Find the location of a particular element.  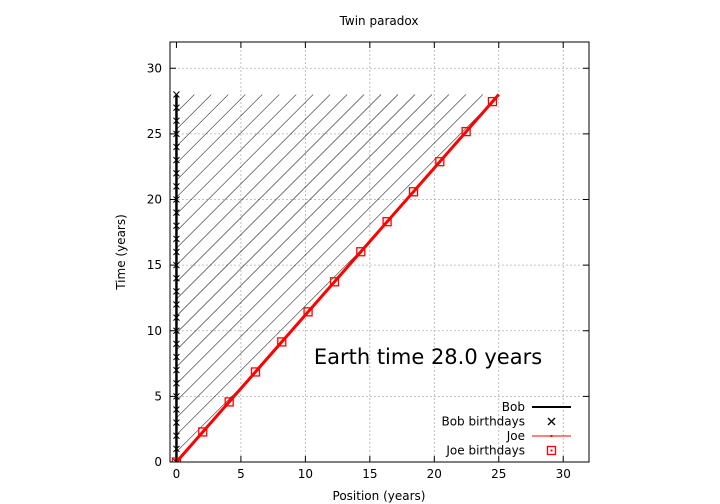

y-tick-label: 15 is located at coordinates (154, 265).